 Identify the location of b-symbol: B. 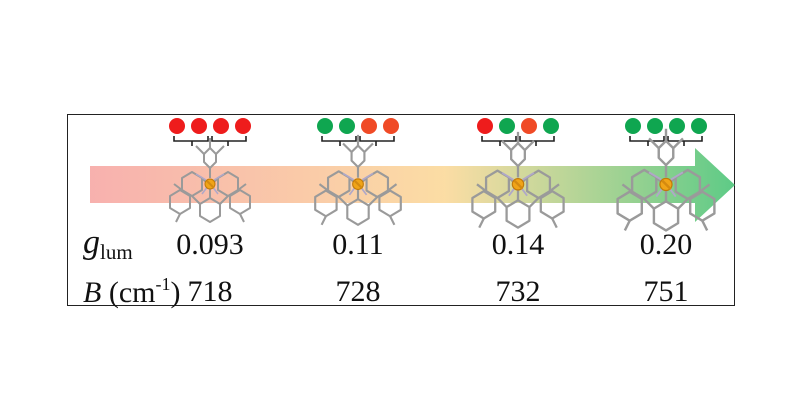
(92, 292).